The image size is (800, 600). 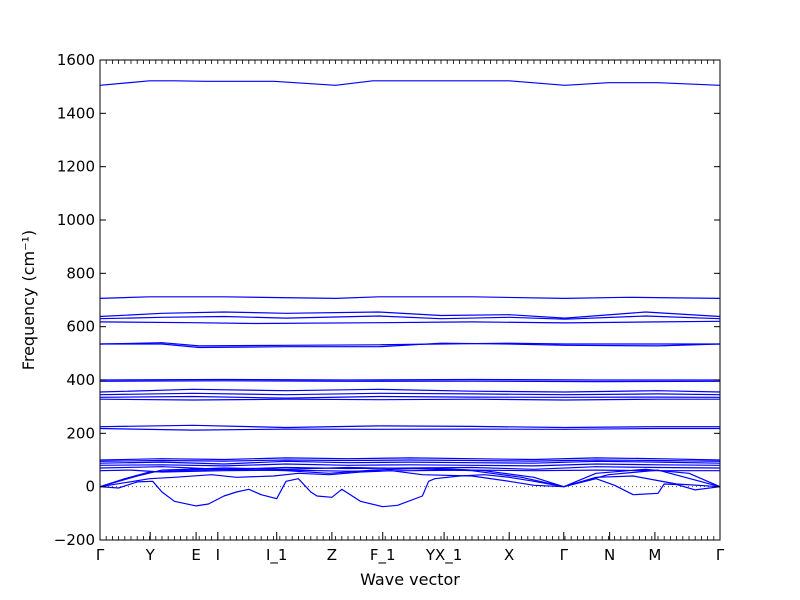 I want to click on y-axis-label-text: Frequency, so click(x=28, y=329).